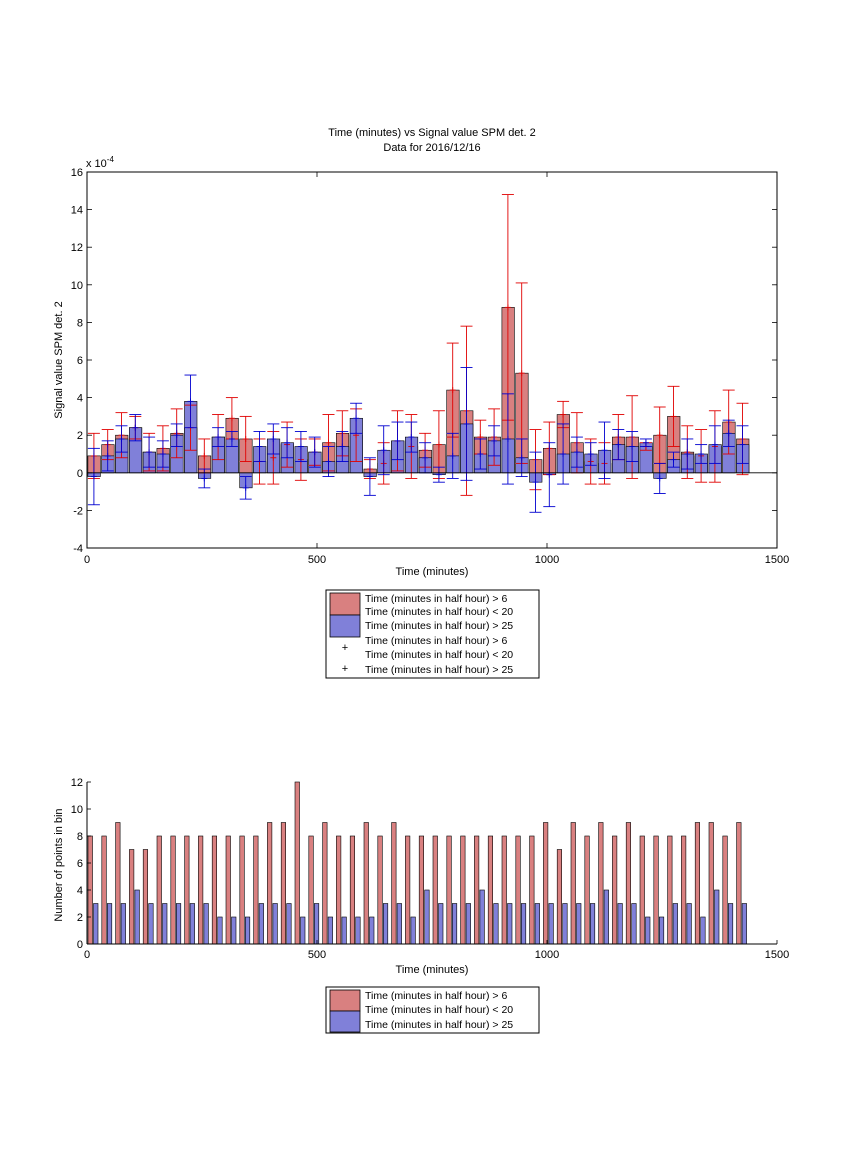 This screenshot has height=1152, width=864. I want to click on chart-subtitle: Data for 2016/12/16, so click(431, 148).